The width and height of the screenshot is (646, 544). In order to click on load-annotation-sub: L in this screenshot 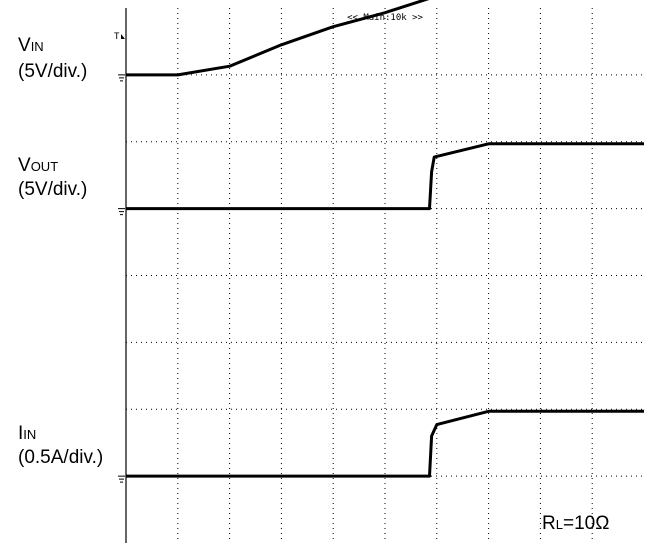, I will do `click(559, 524)`.